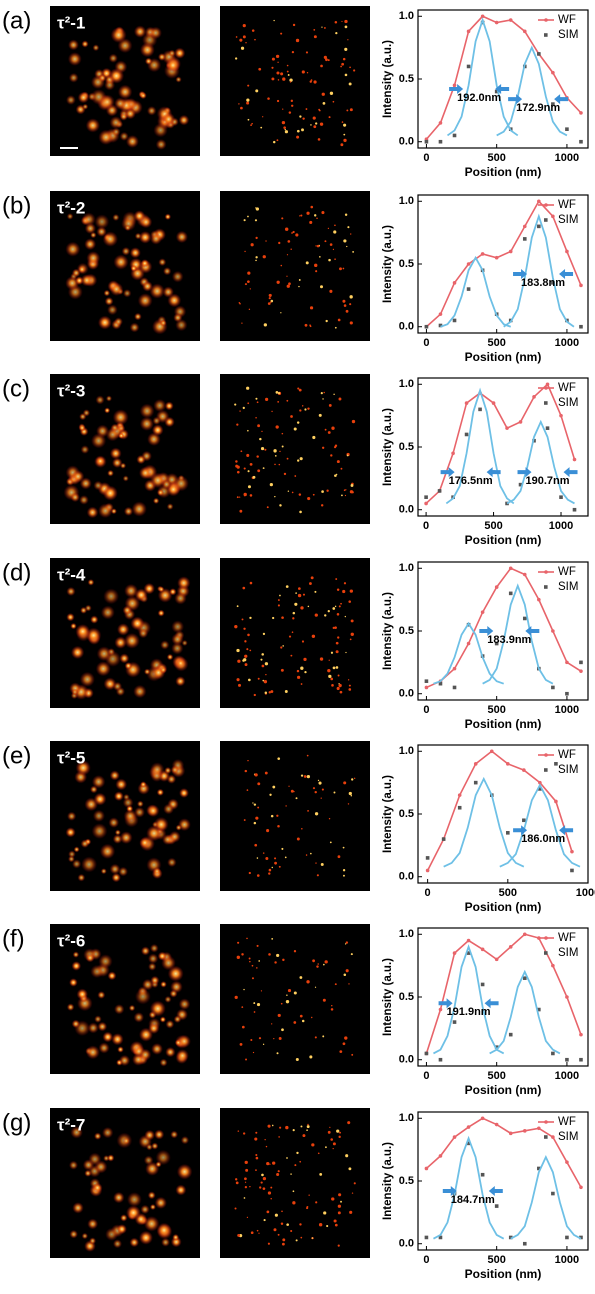  What do you see at coordinates (476, 291) in the screenshot?
I see `fit-curve` at bounding box center [476, 291].